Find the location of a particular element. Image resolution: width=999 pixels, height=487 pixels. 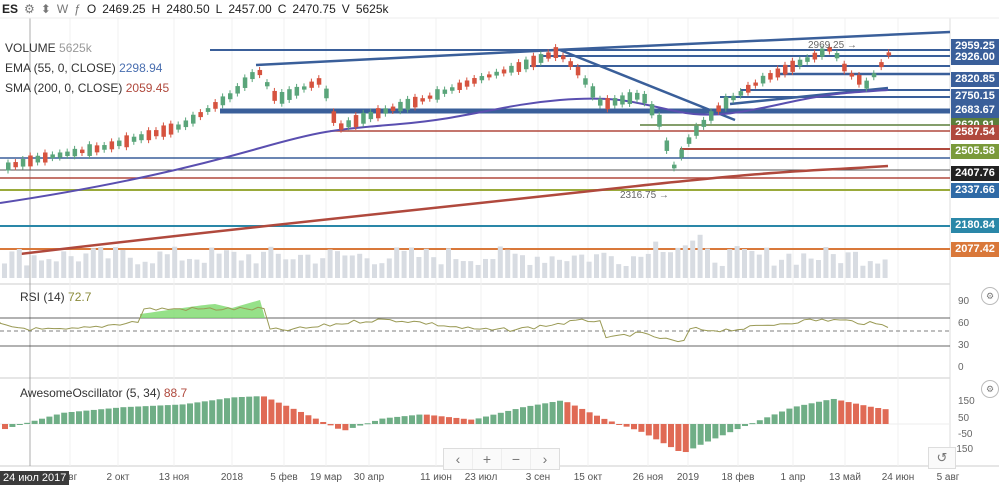

price-level-label: 2180.84 is located at coordinates (975, 225).